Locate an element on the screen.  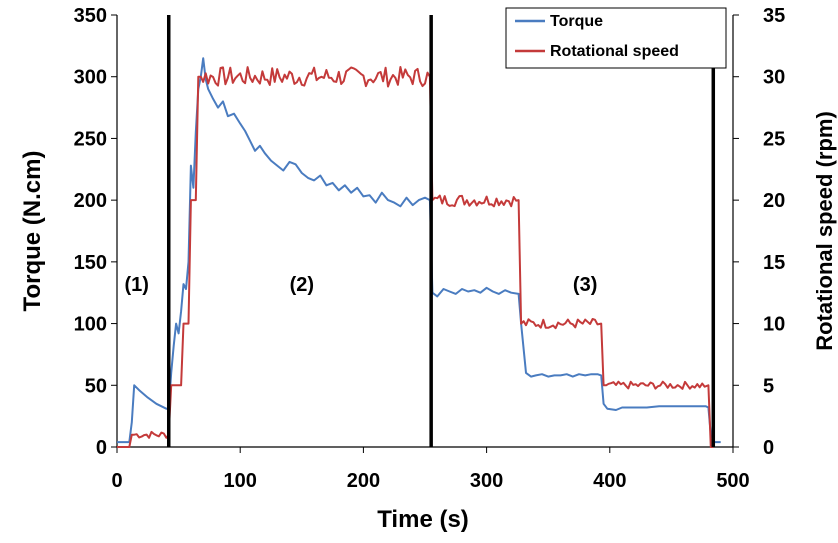
legend: Torque Rotational speed is located at coordinates (616, 38).